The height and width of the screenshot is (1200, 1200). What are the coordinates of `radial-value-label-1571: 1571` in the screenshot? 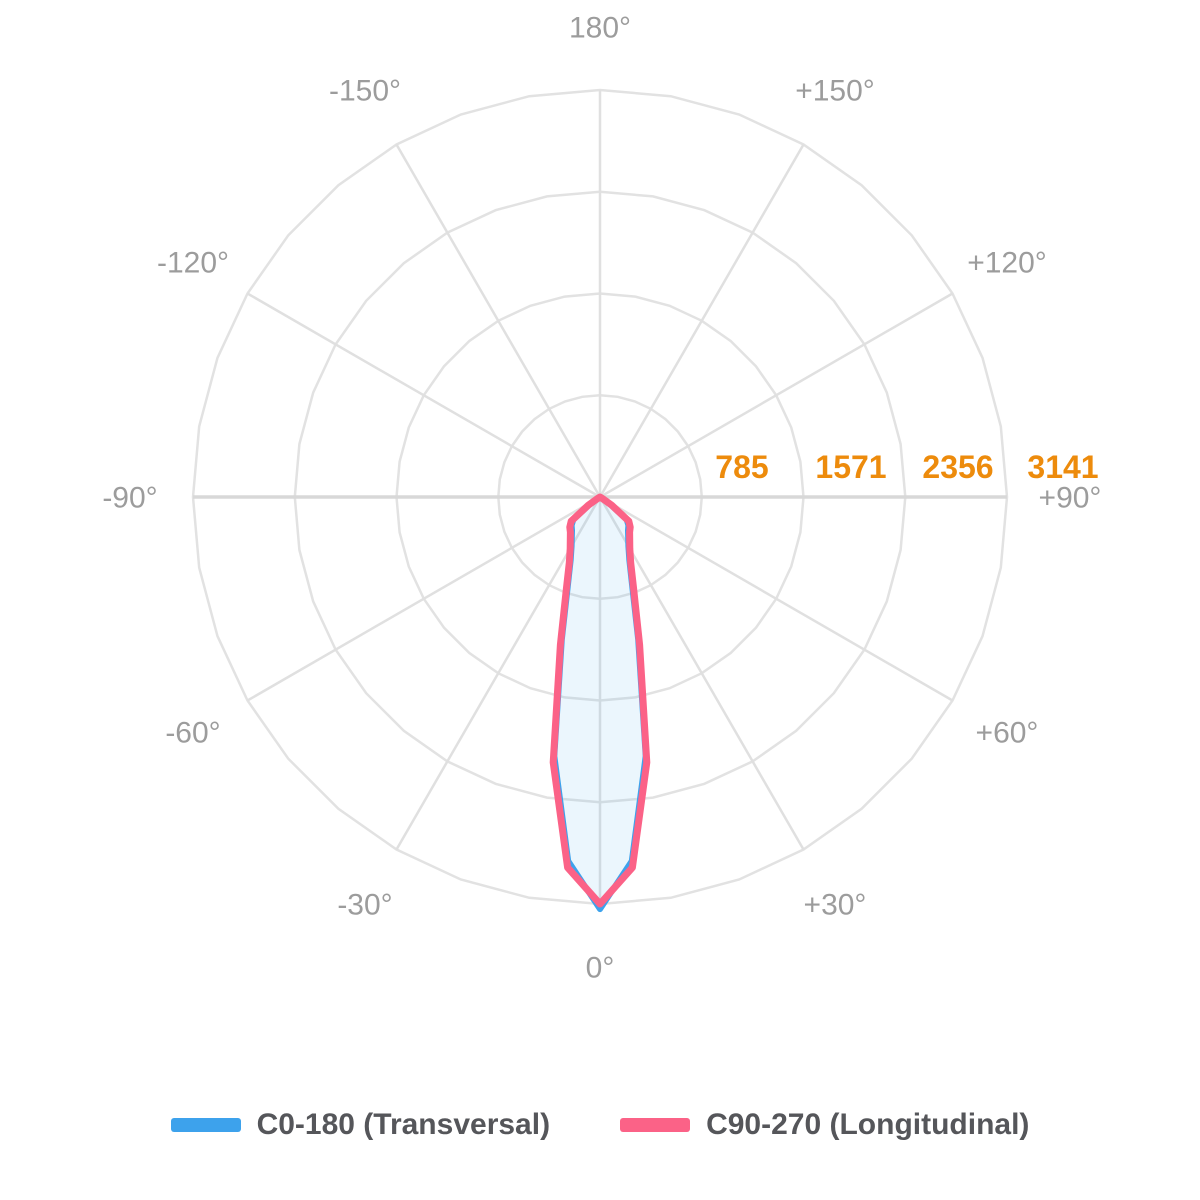 It's located at (850, 467).